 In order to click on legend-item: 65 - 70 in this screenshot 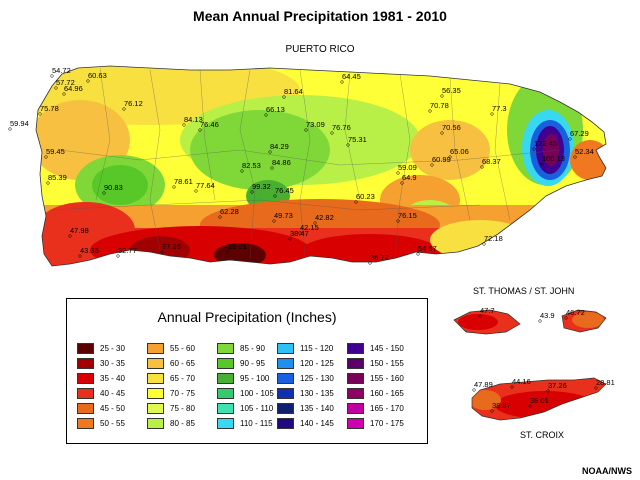, I will do `click(171, 378)`.